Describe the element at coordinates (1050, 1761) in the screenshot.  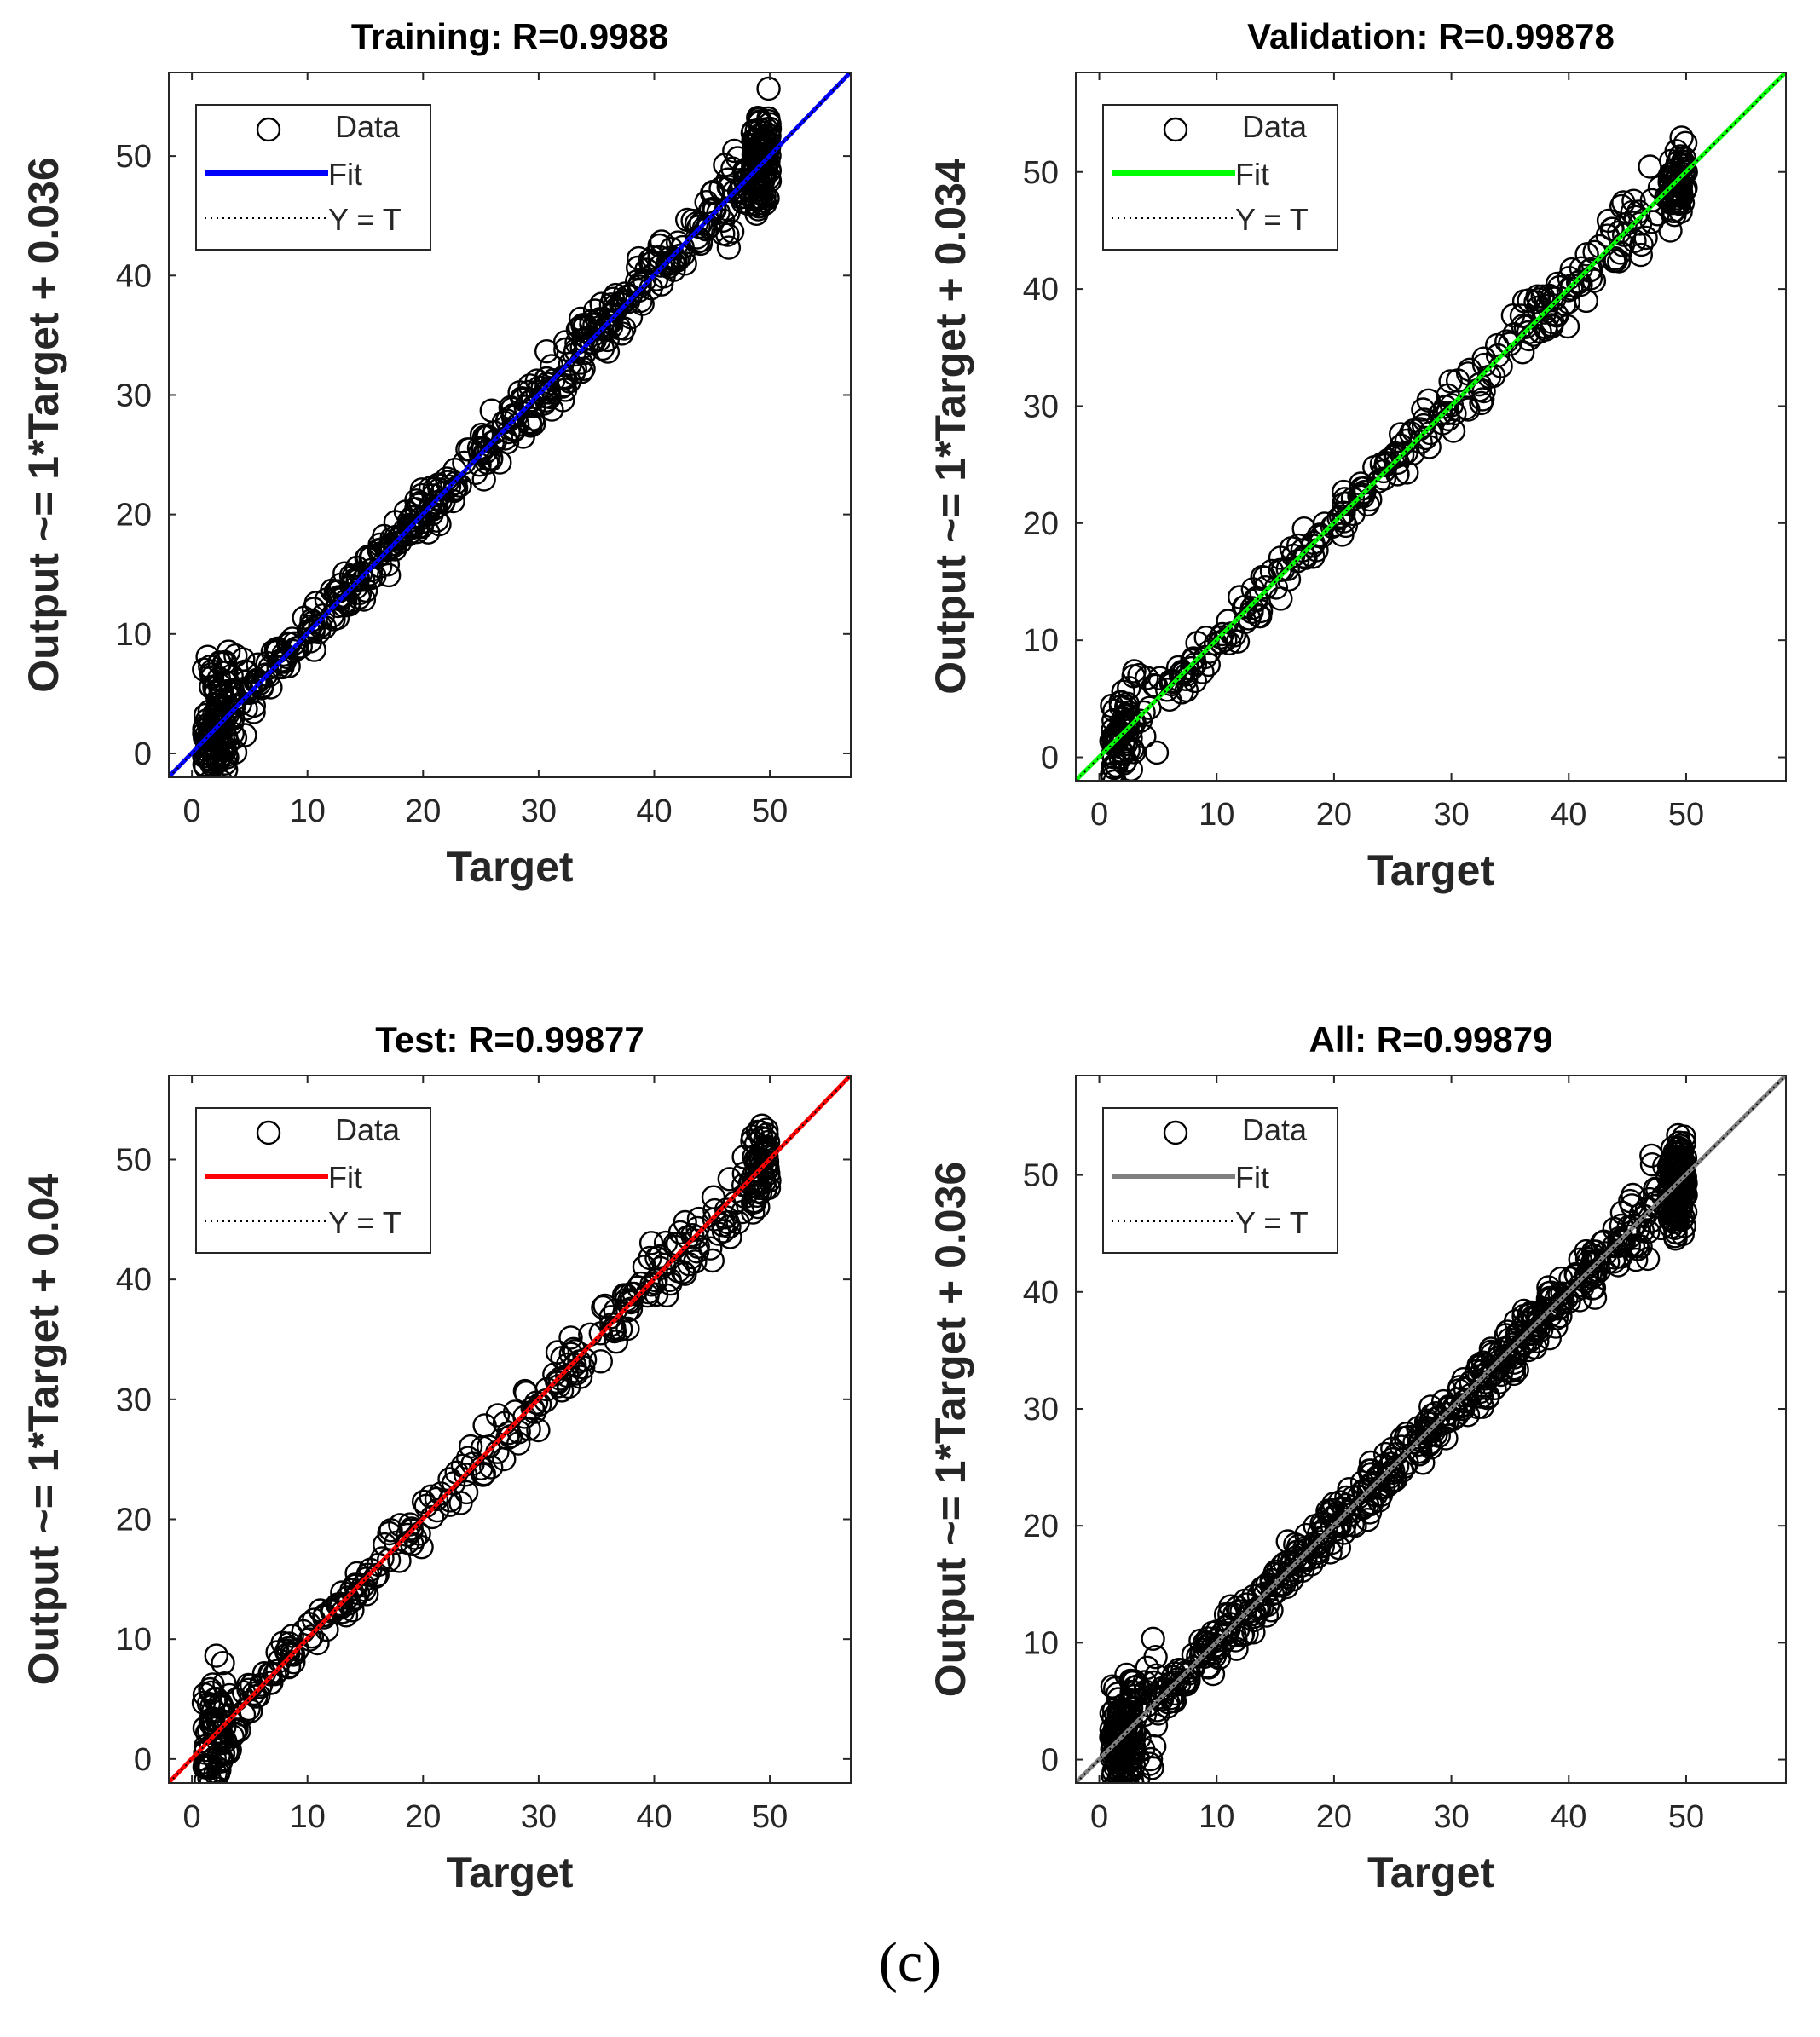
I see `y-tick-label: 0` at that location.